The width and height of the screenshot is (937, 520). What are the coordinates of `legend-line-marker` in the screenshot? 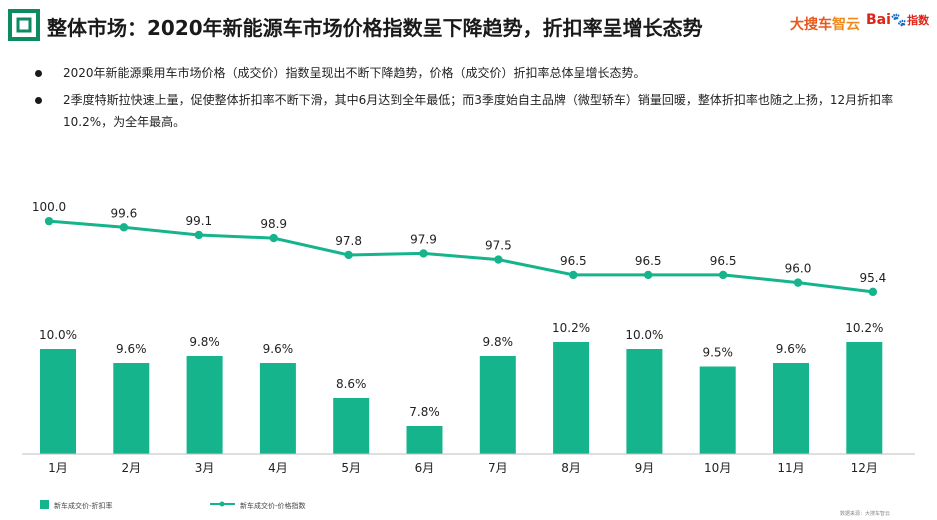 It's located at (222, 504).